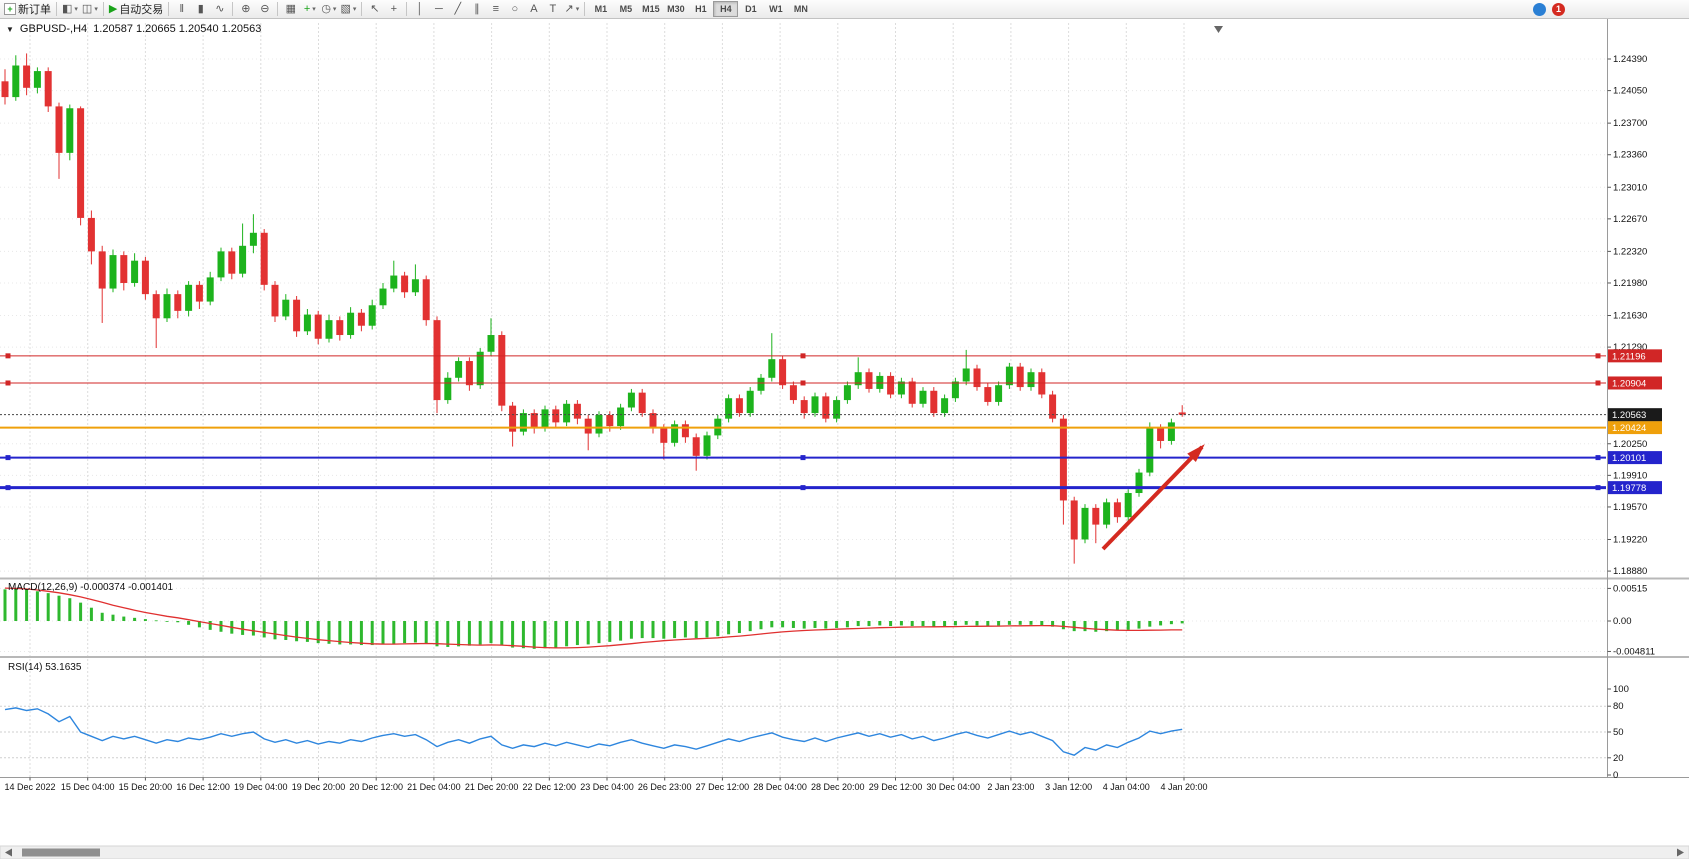  What do you see at coordinates (457, 9) in the screenshot?
I see `trendline-button: ╱` at bounding box center [457, 9].